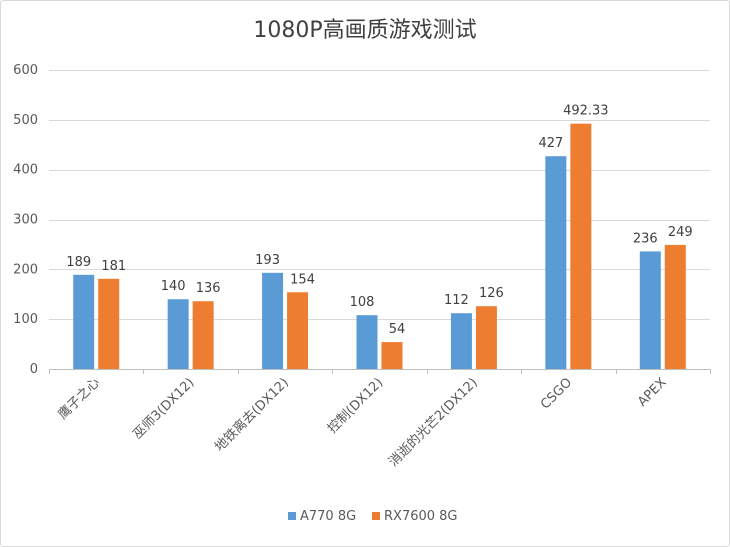 The height and width of the screenshot is (547, 730). I want to click on x-category-label: APEX, so click(652, 392).